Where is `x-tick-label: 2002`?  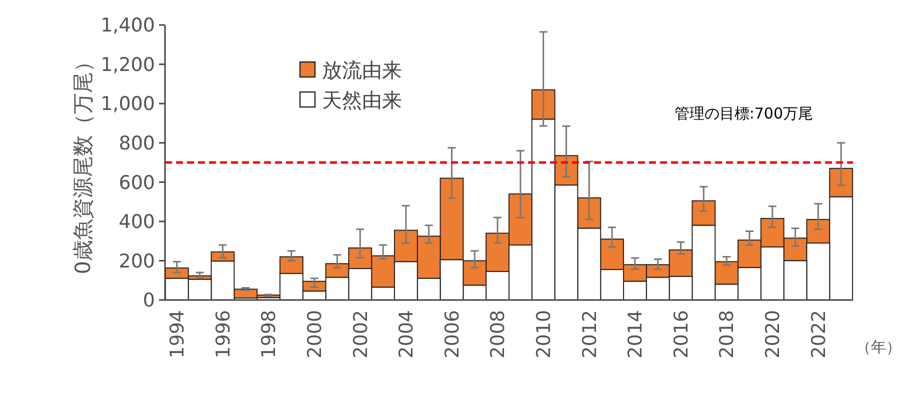 x-tick-label: 2002 is located at coordinates (361, 334).